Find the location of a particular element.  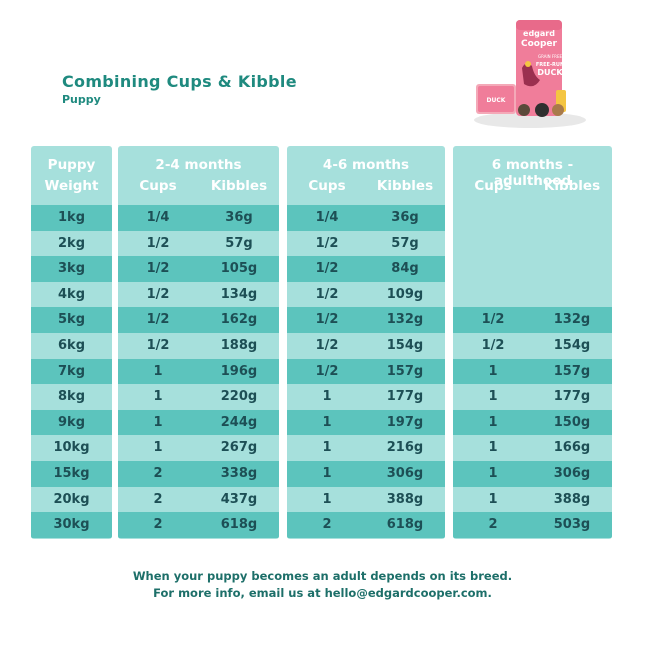

kibbles-header: Kibbles is located at coordinates (405, 186).